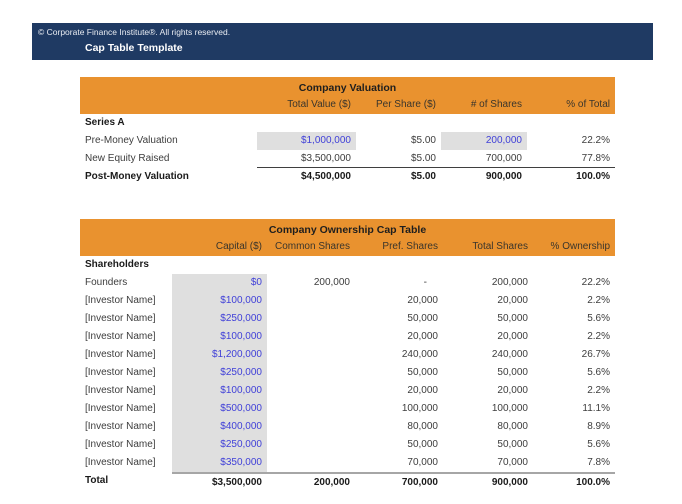  Describe the element at coordinates (503, 176) in the screenshot. I see `post-money-shares-cell: 900,000` at that location.